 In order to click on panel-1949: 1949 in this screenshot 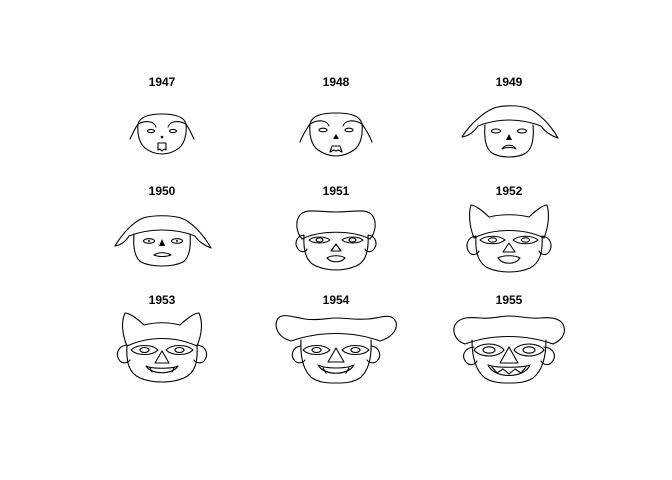, I will do `click(510, 116)`.